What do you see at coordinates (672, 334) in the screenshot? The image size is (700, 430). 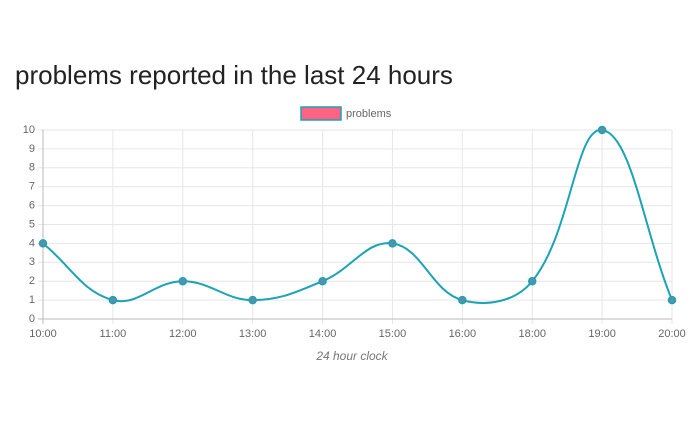 I see `x-tick-label: 20:00` at bounding box center [672, 334].